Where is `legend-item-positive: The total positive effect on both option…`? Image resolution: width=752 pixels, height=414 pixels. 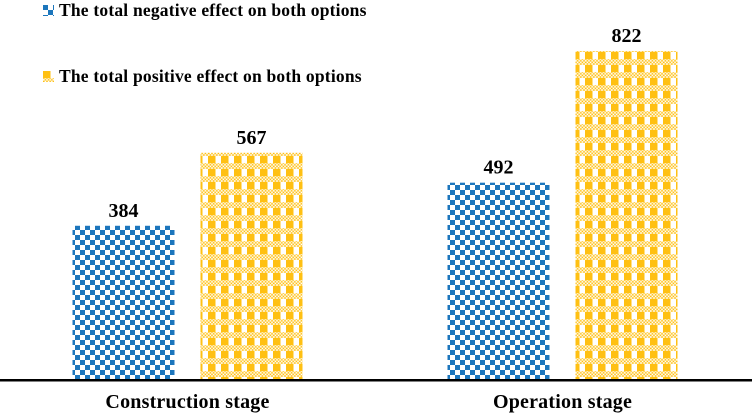
legend-item-positive: The total positive effect on both option… is located at coordinates (205, 76).